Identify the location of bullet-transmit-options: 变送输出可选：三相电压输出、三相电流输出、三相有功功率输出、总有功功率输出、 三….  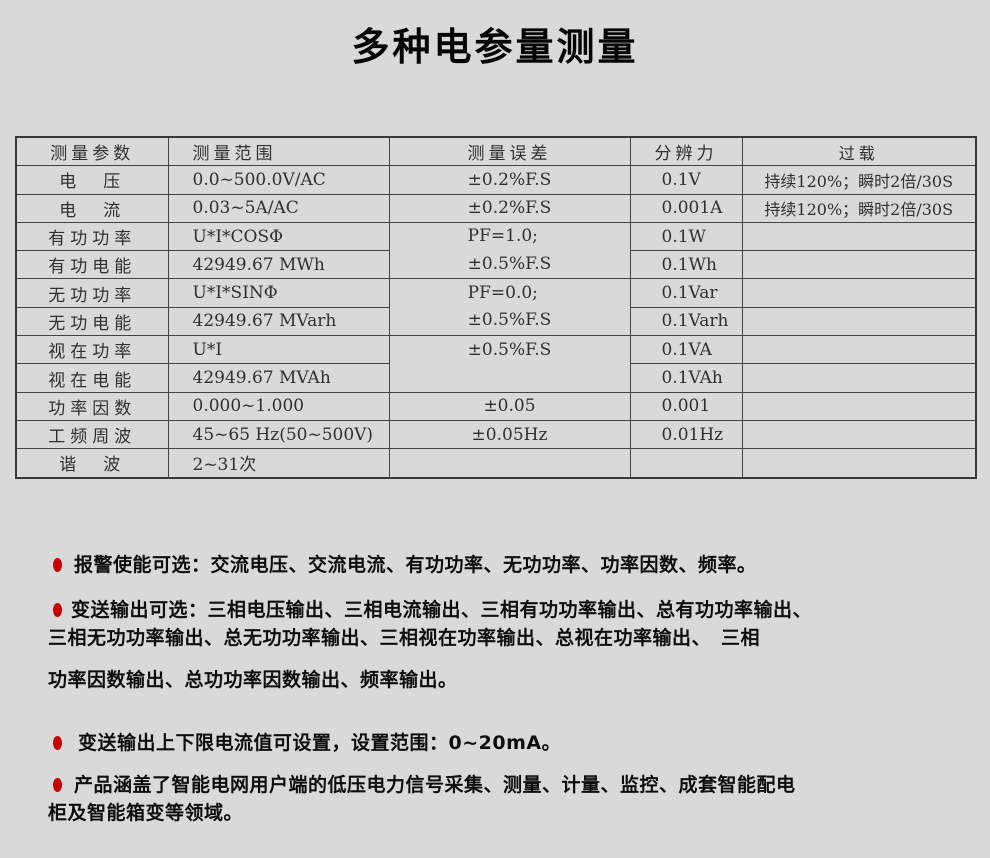
(503, 624).